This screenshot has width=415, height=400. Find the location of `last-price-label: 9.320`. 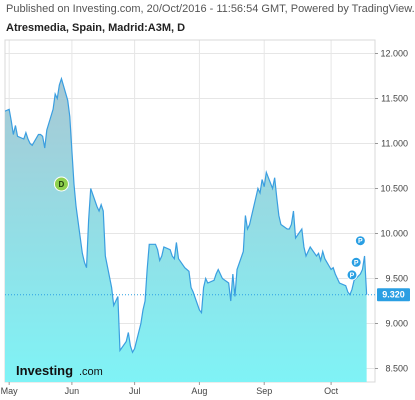

last-price-label: 9.320 is located at coordinates (393, 295).